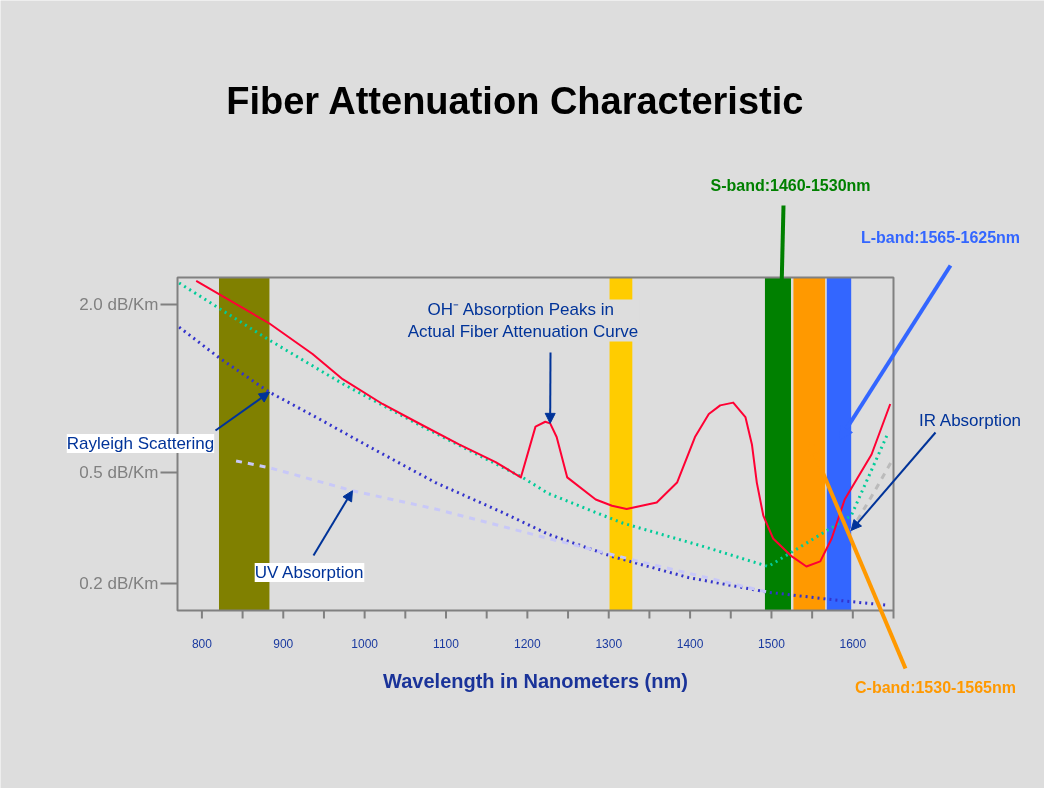  I want to click on x-tick-label: 1300, so click(609, 644).